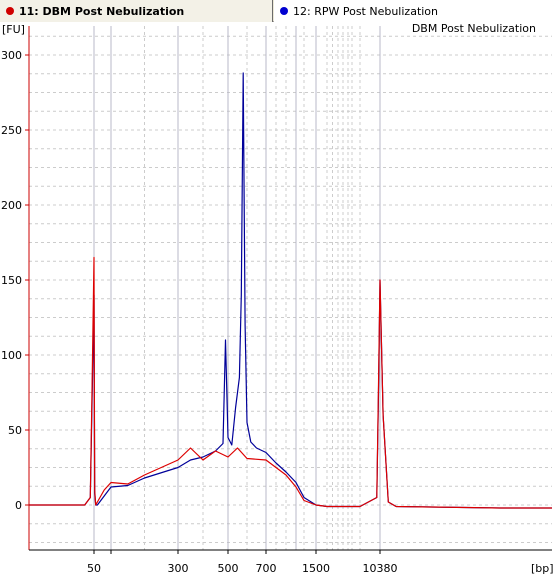  Describe the element at coordinates (15, 430) in the screenshot. I see `y-tick-label: 50` at that location.